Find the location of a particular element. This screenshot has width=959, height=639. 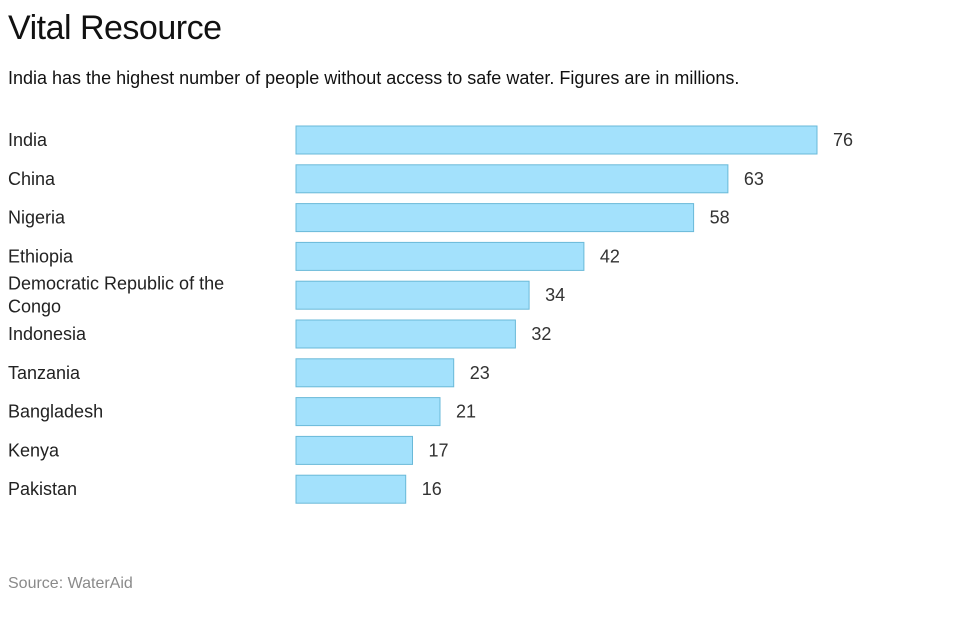

category-label: China is located at coordinates (32, 179).